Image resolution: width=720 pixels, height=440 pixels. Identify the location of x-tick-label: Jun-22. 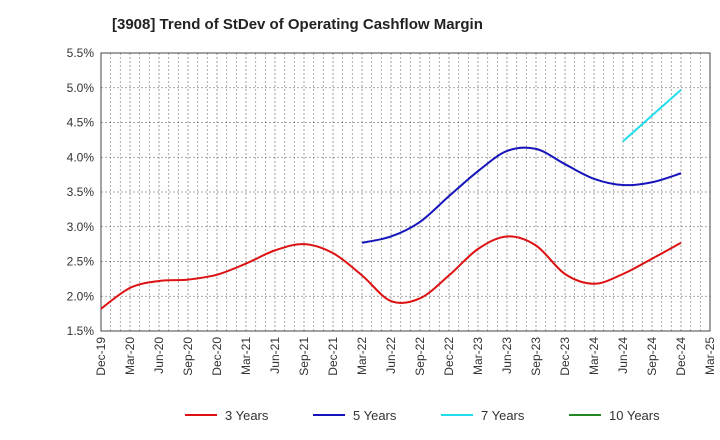
(391, 355).